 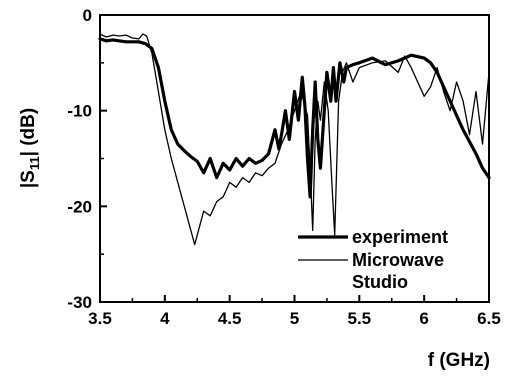 What do you see at coordinates (294, 318) in the screenshot?
I see `x-tick-label: 5` at bounding box center [294, 318].